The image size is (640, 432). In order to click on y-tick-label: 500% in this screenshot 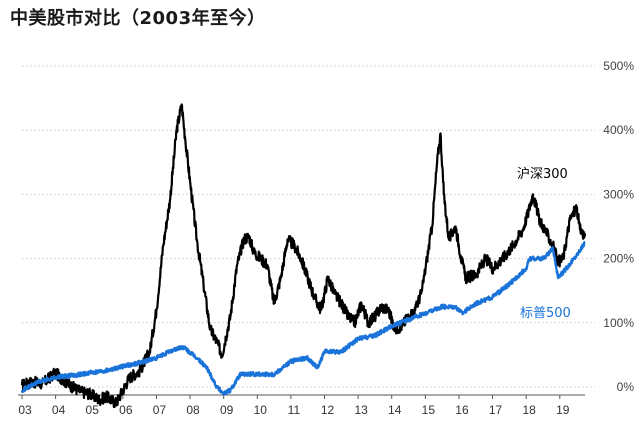, I will do `click(618, 66)`.